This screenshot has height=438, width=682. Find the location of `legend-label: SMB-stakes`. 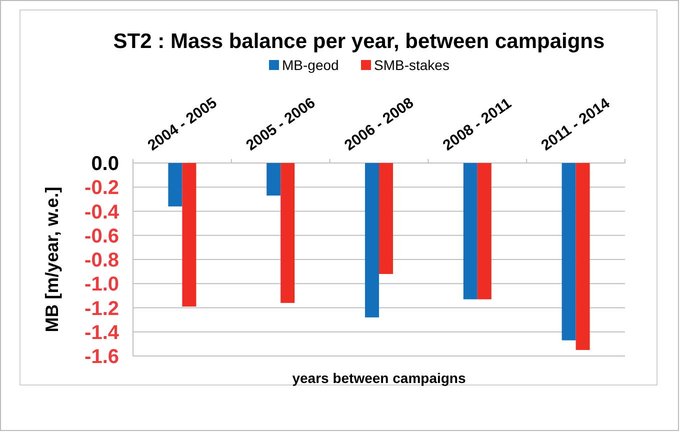

legend-label: SMB-stakes is located at coordinates (412, 65).